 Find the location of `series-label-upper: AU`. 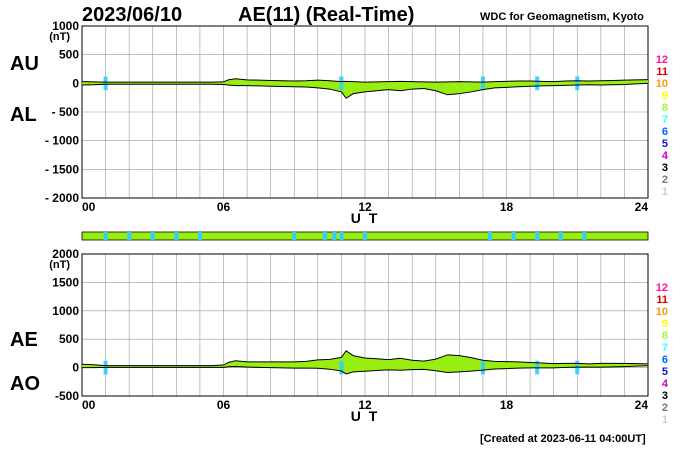

series-label-upper: AU is located at coordinates (24, 64).